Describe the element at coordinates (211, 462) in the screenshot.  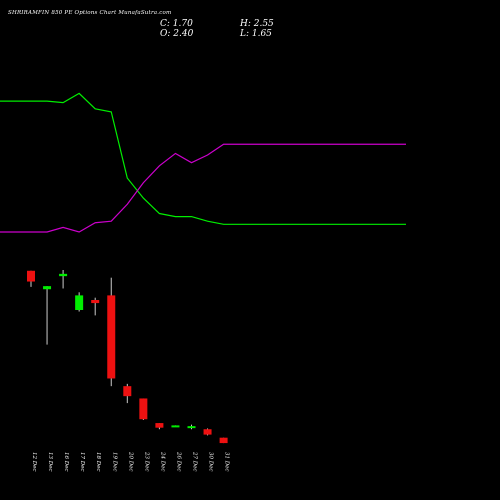
I see `x-tick-label: 30 Dec` at that location.